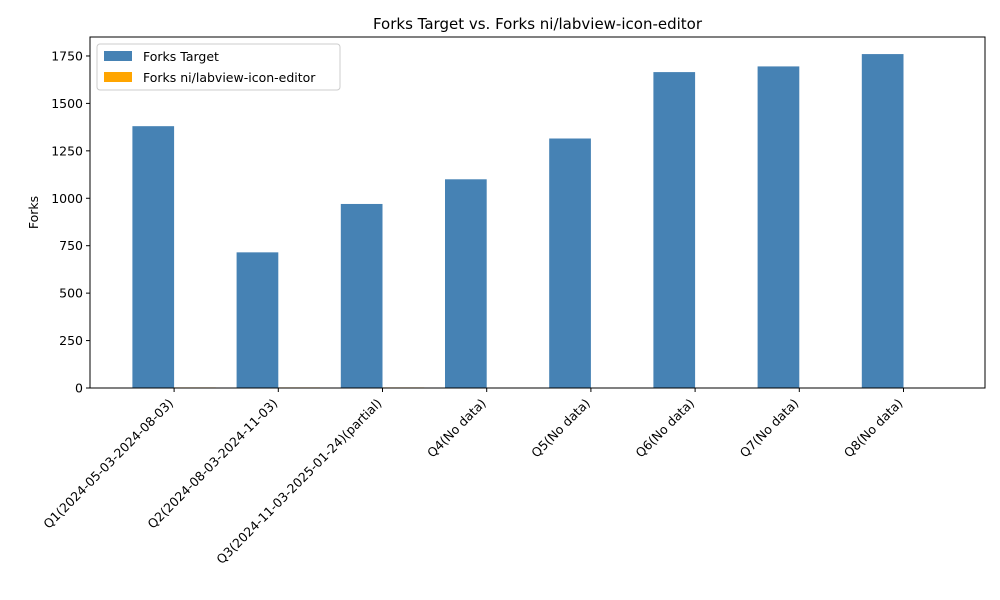 This screenshot has width=1000, height=600. What do you see at coordinates (298, 481) in the screenshot?
I see `x-tick-label: Q3(2024-11-03-2025-01-24)(partial)` at bounding box center [298, 481].